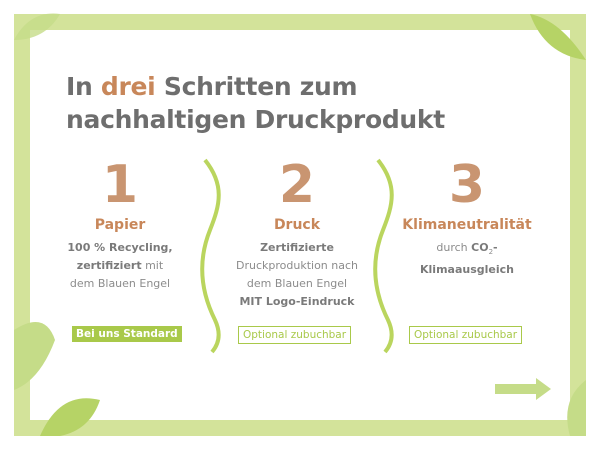 This screenshot has width=600, height=450. What do you see at coordinates (297, 225) in the screenshot?
I see `step-label: Druck` at bounding box center [297, 225].